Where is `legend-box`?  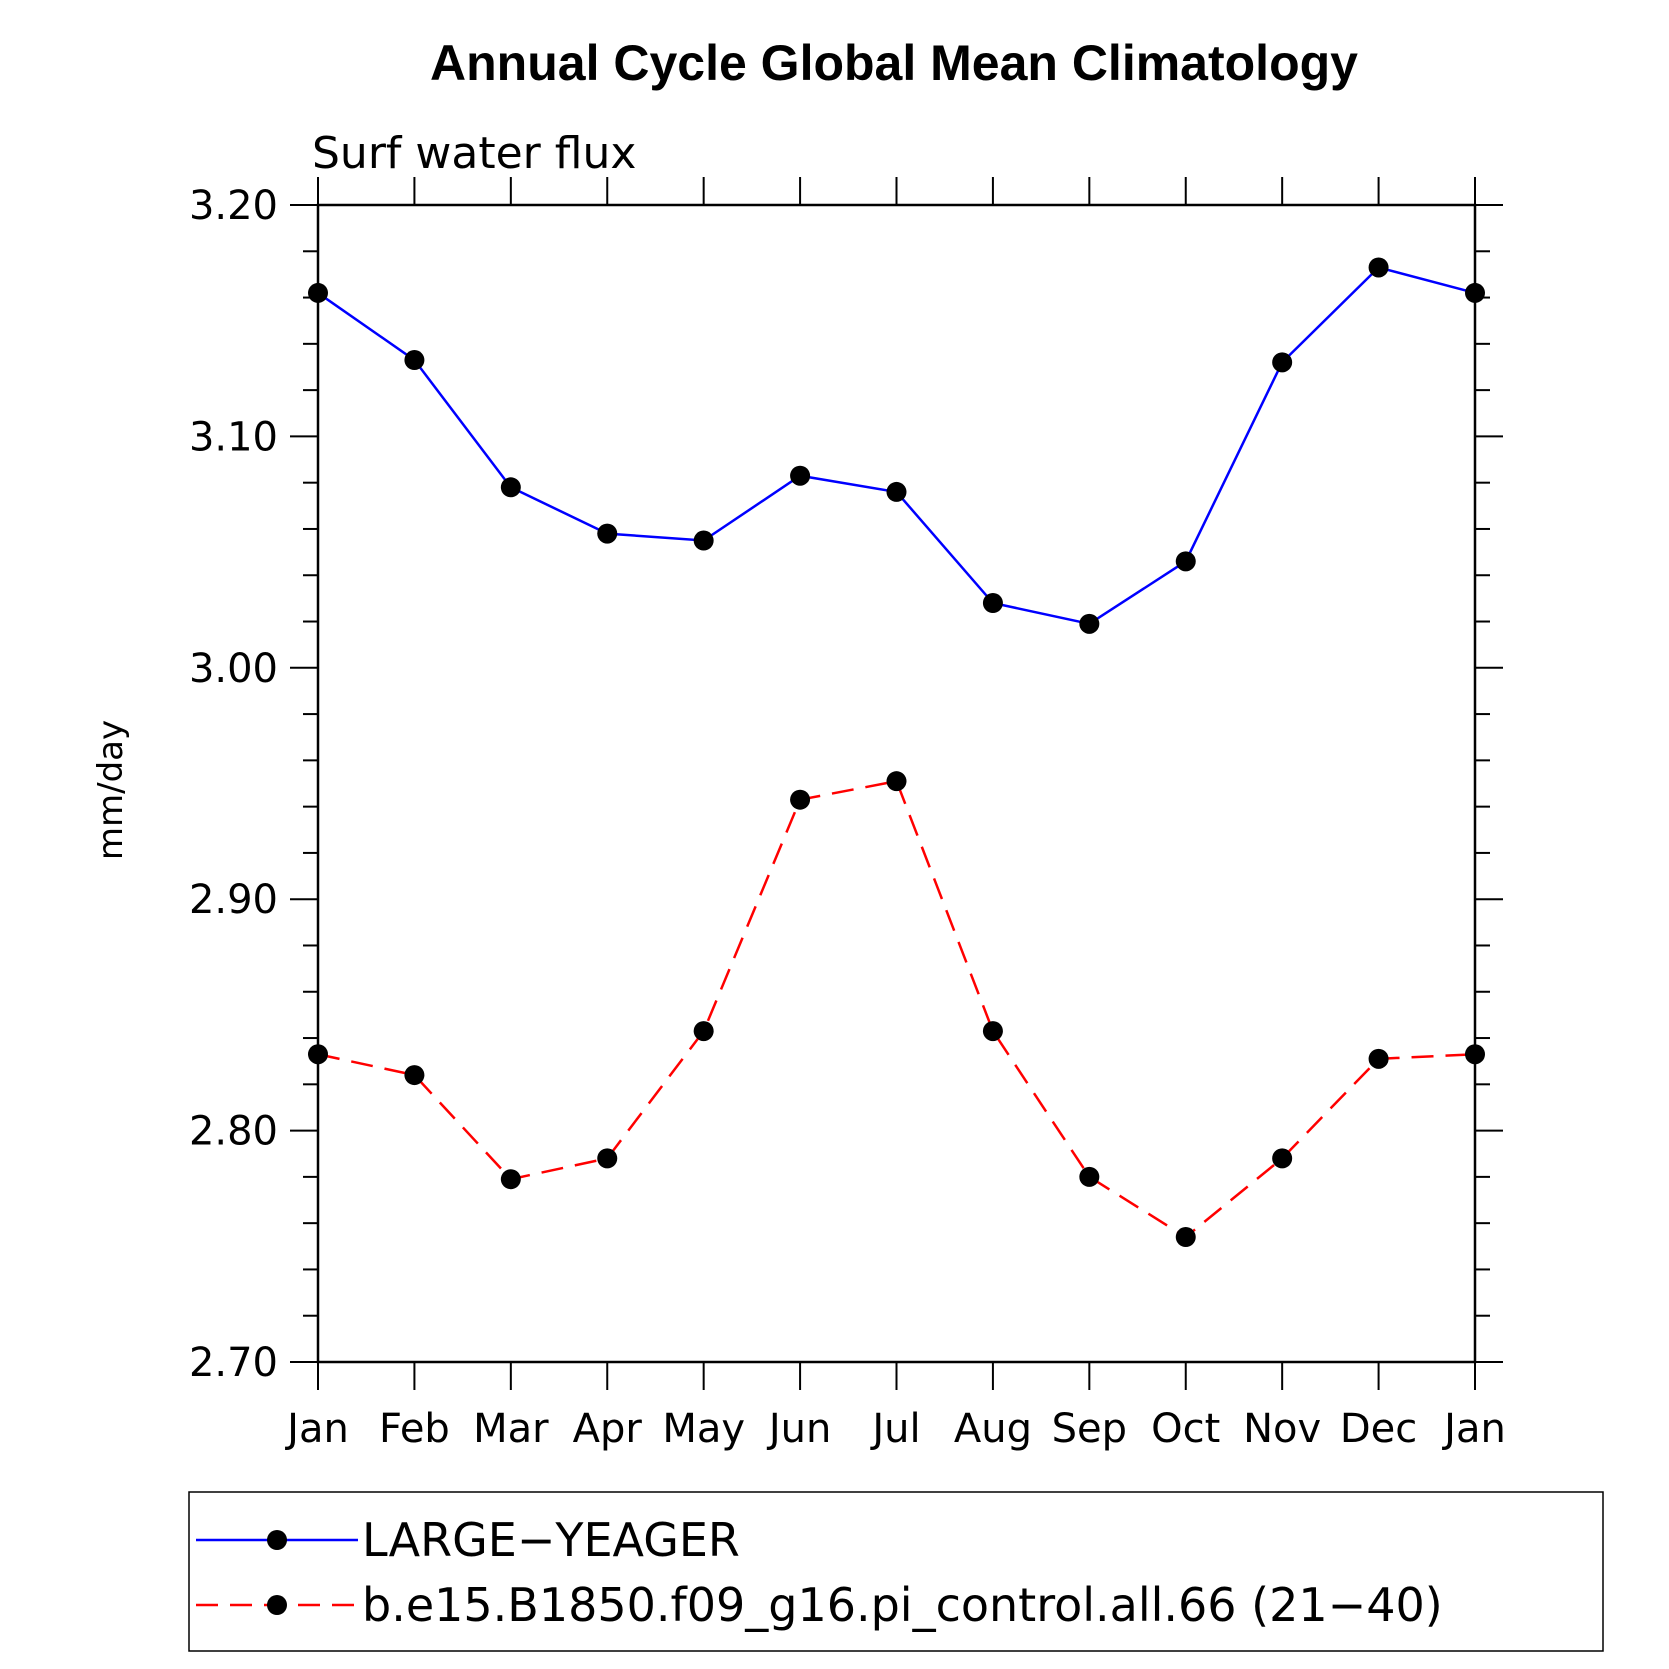 legend-box is located at coordinates (896, 1571).